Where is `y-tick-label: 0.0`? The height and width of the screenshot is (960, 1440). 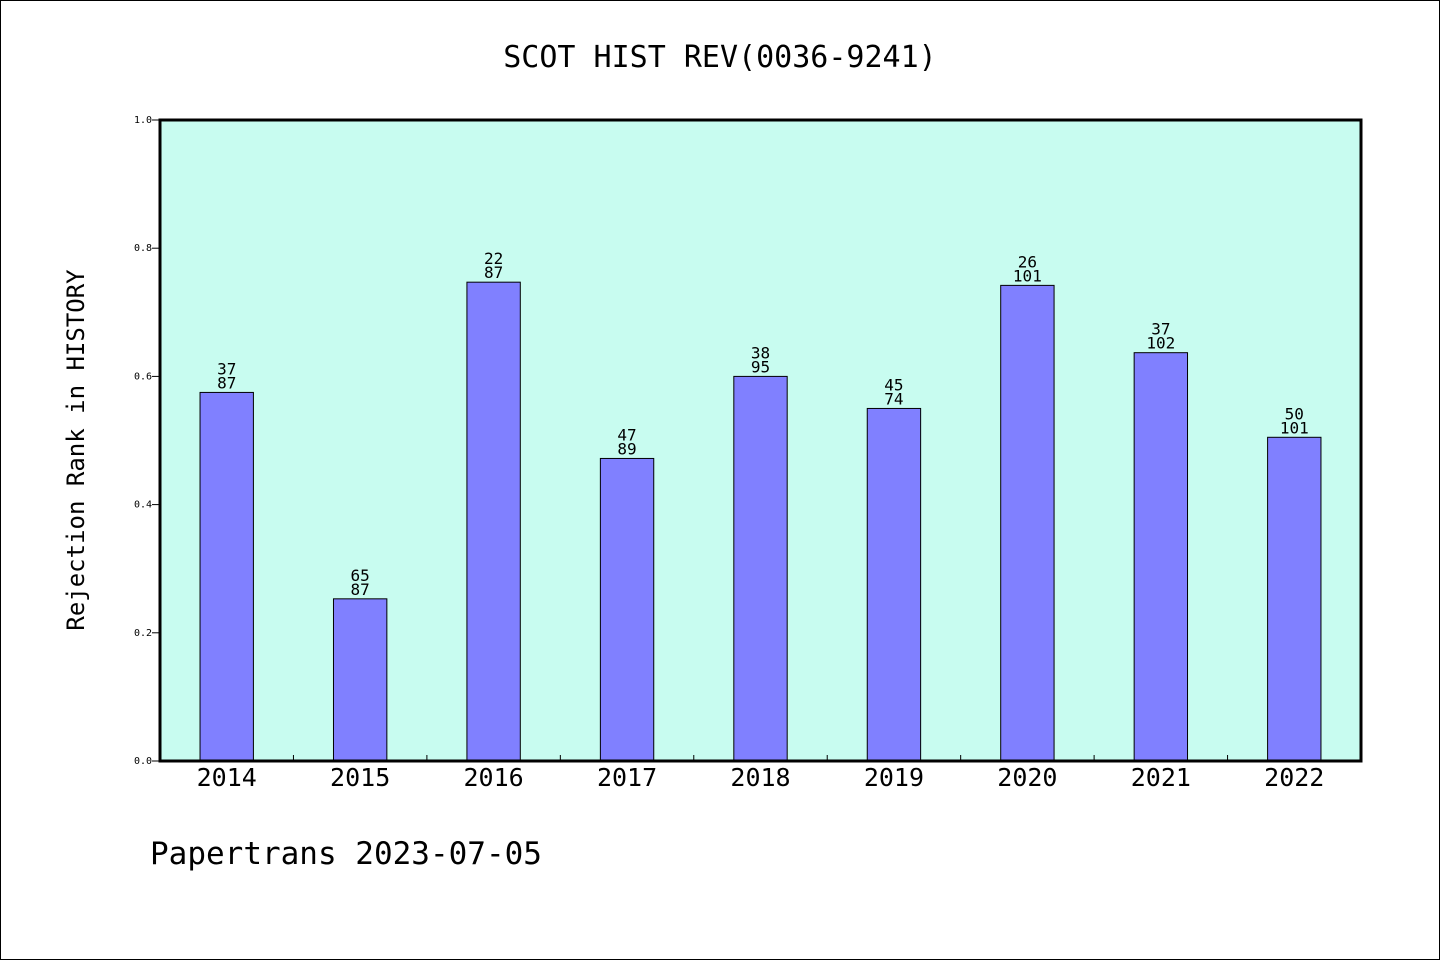 y-tick-label: 0.0 is located at coordinates (143, 761).